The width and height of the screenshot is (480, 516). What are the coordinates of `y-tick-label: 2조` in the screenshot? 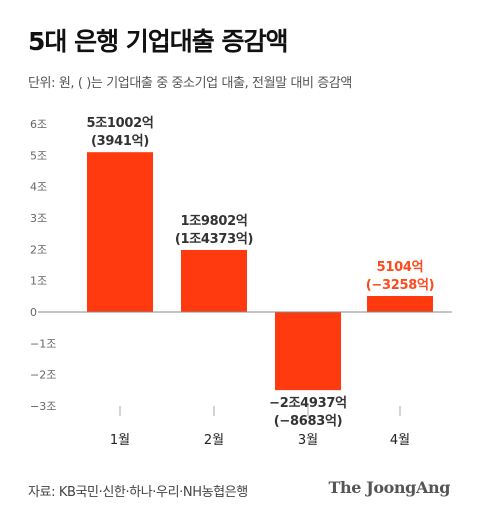 It's located at (38, 249).